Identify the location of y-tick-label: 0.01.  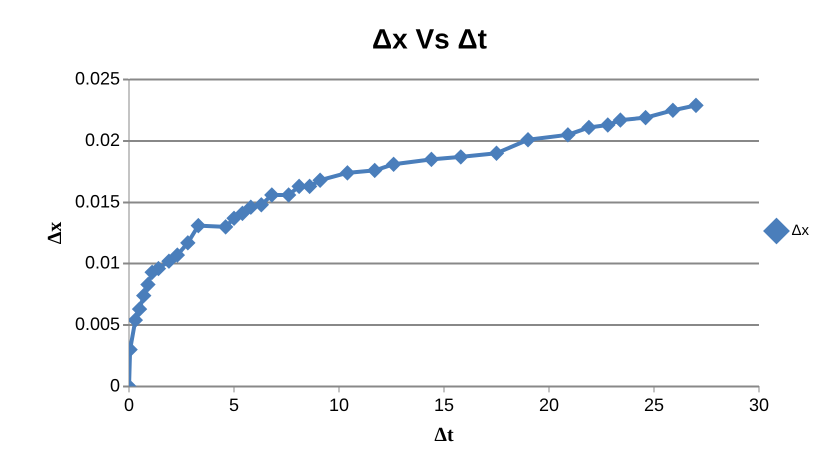
(102, 262).